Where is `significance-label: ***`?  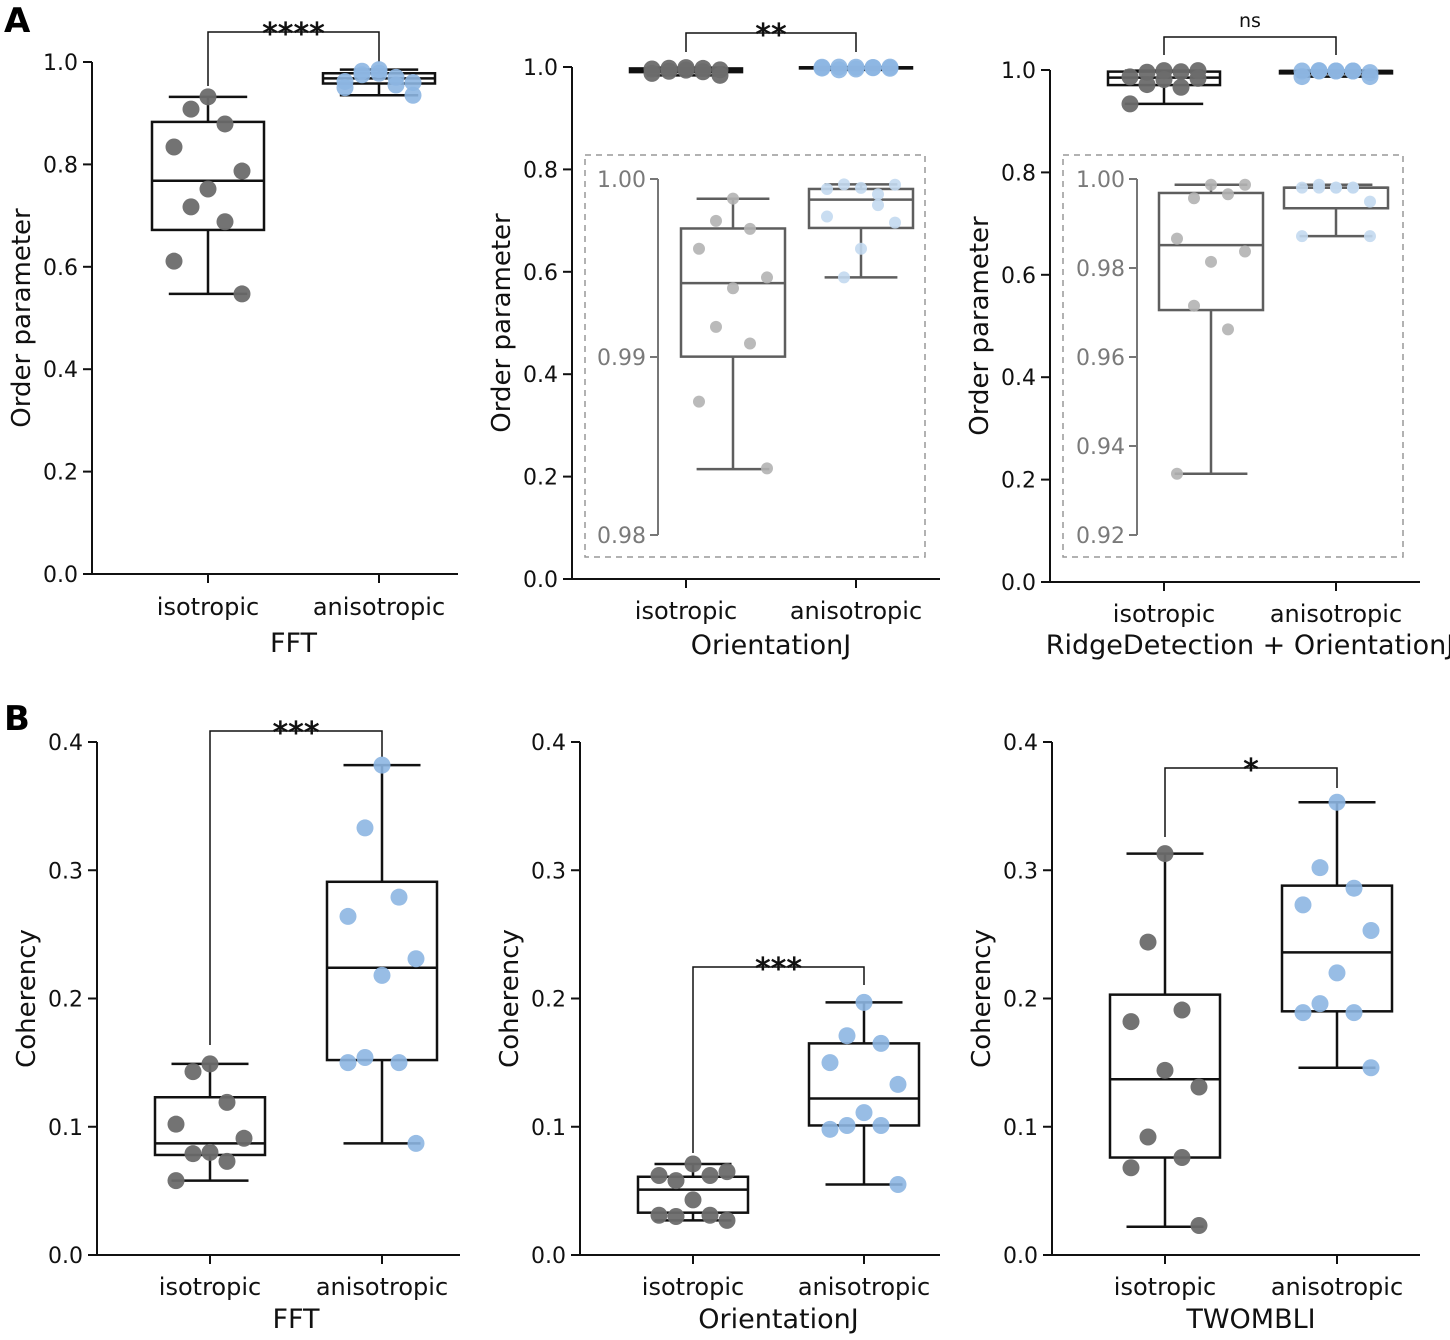 significance-label: *** is located at coordinates (778, 969).